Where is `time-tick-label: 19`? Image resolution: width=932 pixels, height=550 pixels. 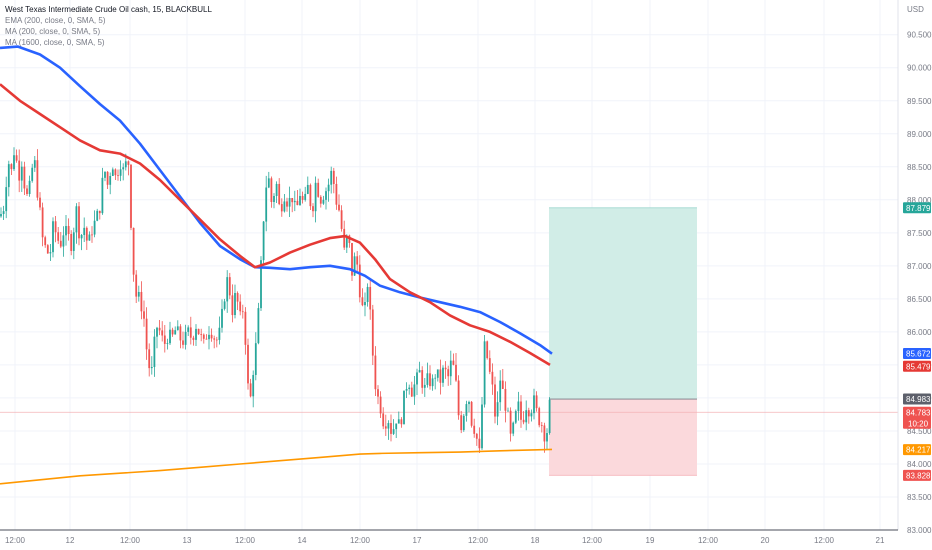
time-tick-label: 19 is located at coordinates (650, 540).